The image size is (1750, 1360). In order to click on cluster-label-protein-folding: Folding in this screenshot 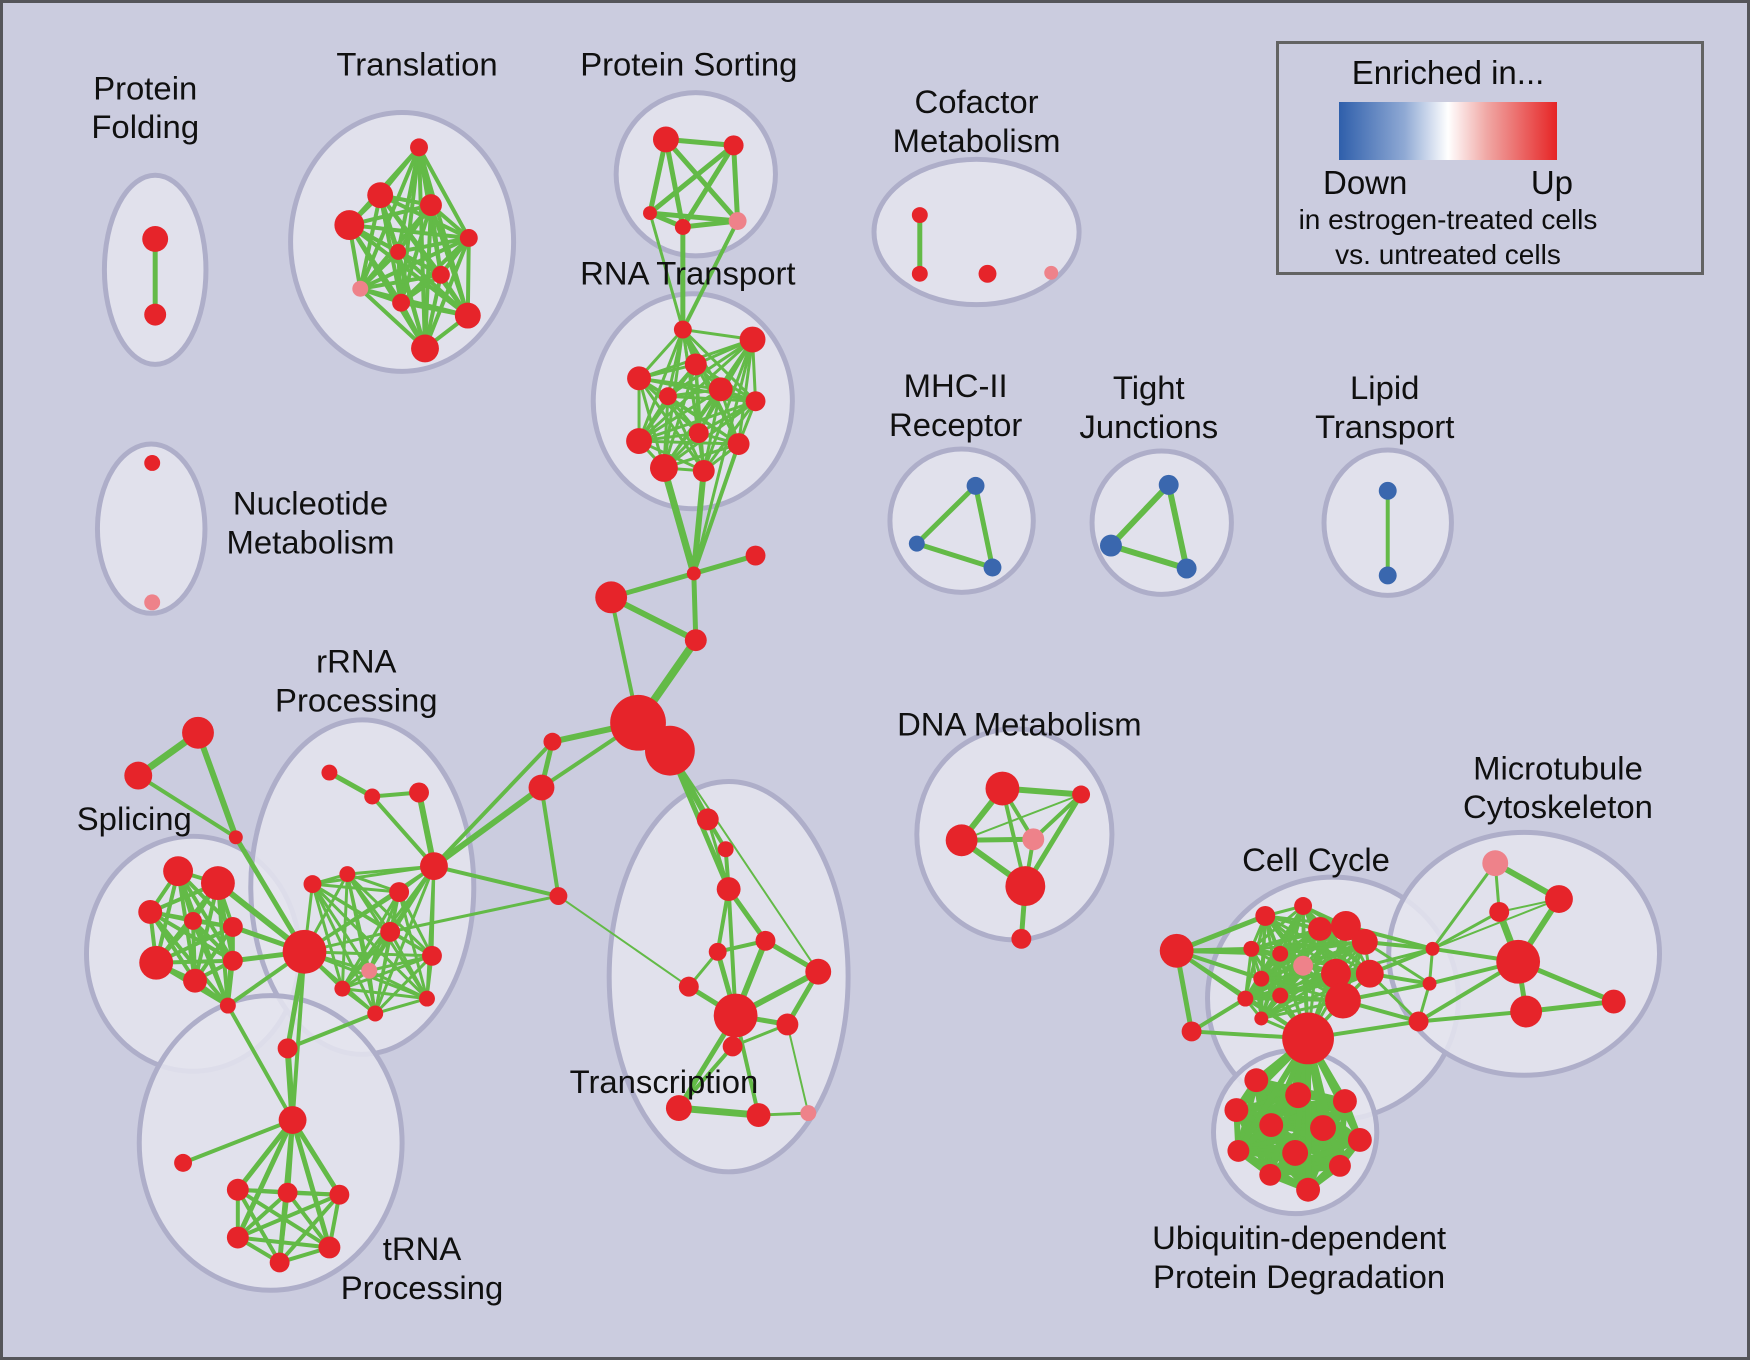, I will do `click(145, 126)`.